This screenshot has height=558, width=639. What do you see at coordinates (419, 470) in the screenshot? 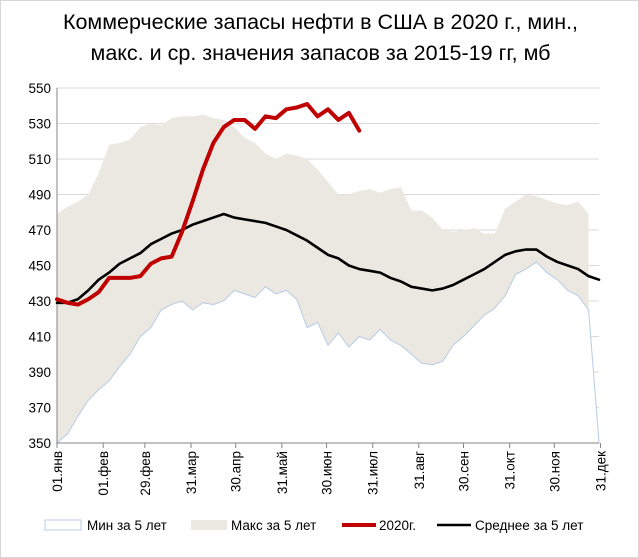
I see `x-tick-label: 31.авг` at bounding box center [419, 470].